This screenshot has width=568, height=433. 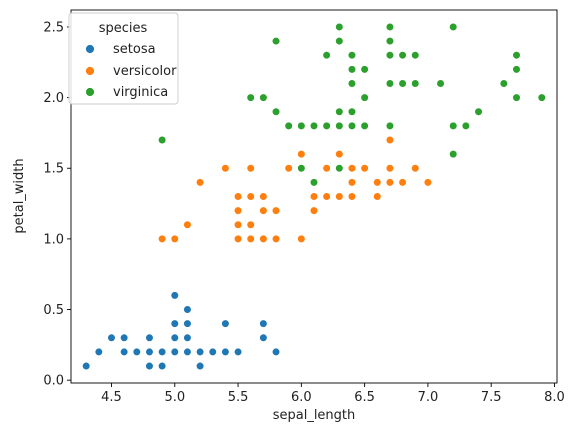 I want to click on x-tick-label: 7.5, so click(x=491, y=397).